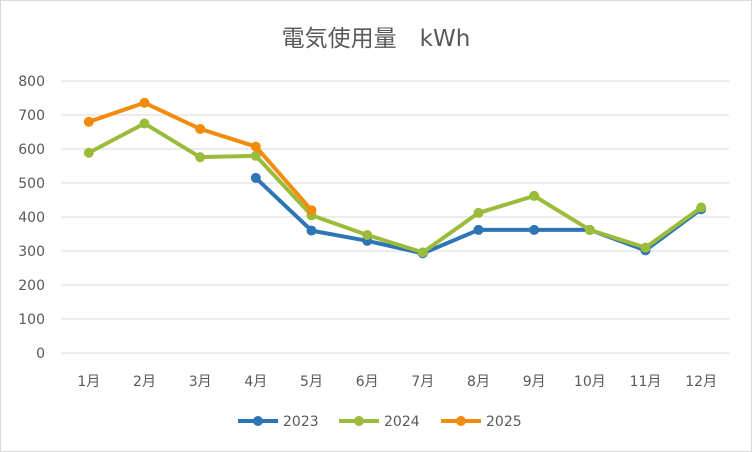 The height and width of the screenshot is (452, 752). Describe the element at coordinates (278, 422) in the screenshot. I see `legend-item-2023: 2023` at that location.